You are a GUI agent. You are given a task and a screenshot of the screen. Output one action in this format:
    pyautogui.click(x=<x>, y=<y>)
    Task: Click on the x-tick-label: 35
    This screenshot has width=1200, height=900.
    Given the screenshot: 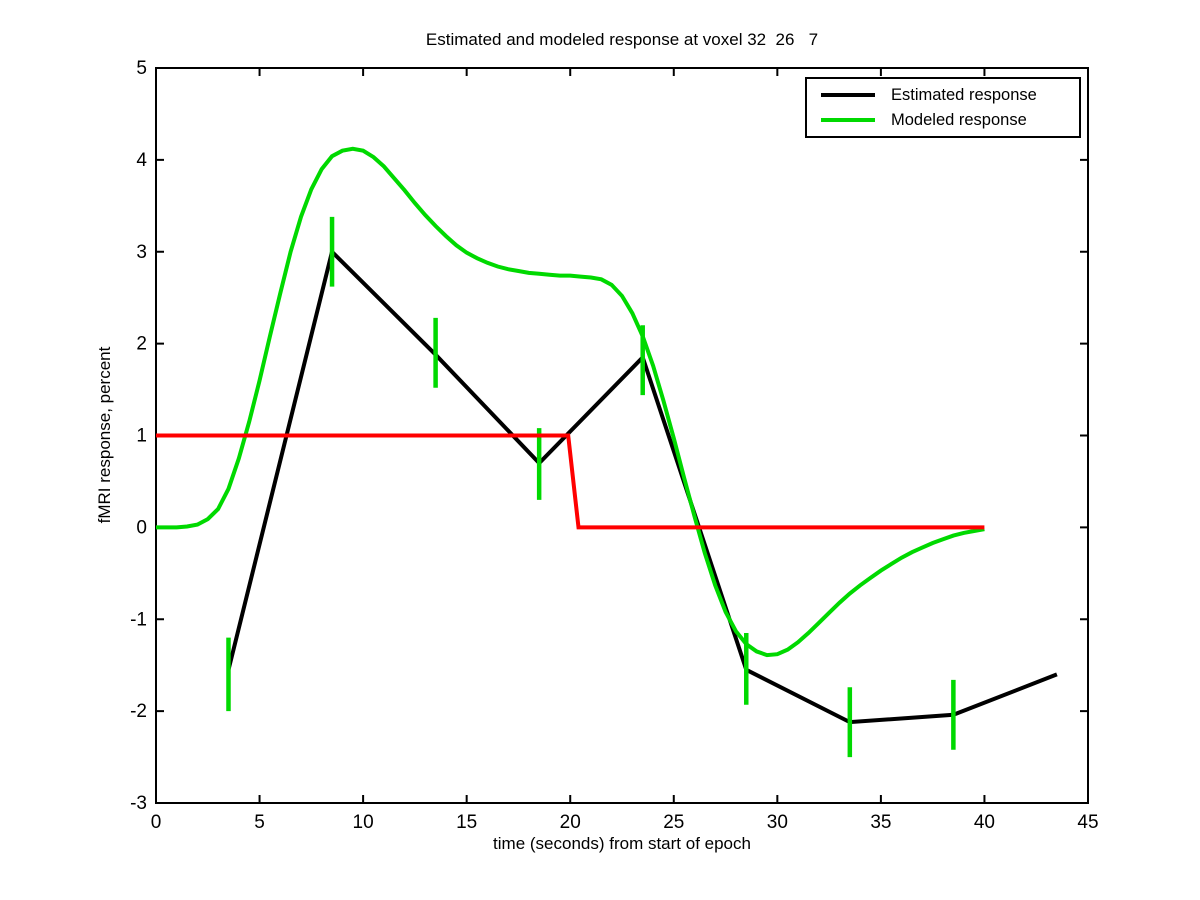 What is the action you would take?
    pyautogui.click(x=880, y=822)
    